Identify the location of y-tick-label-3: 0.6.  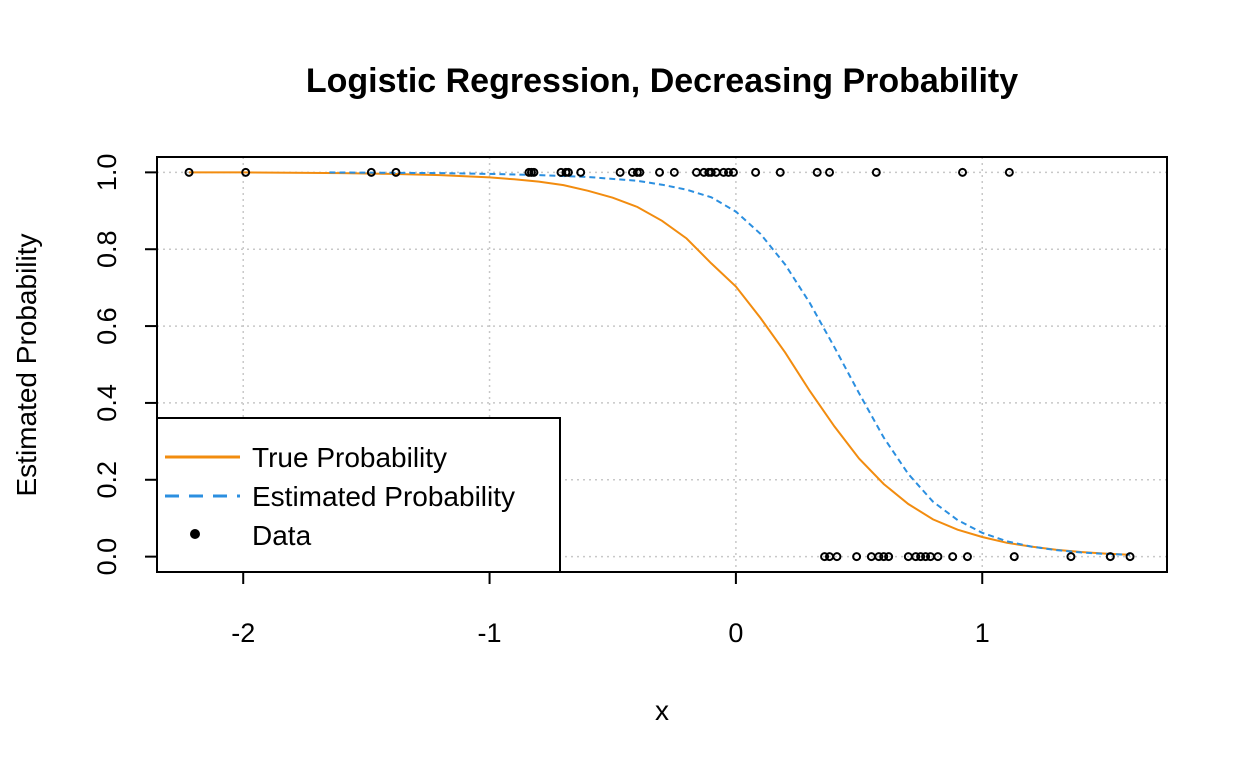
(107, 326).